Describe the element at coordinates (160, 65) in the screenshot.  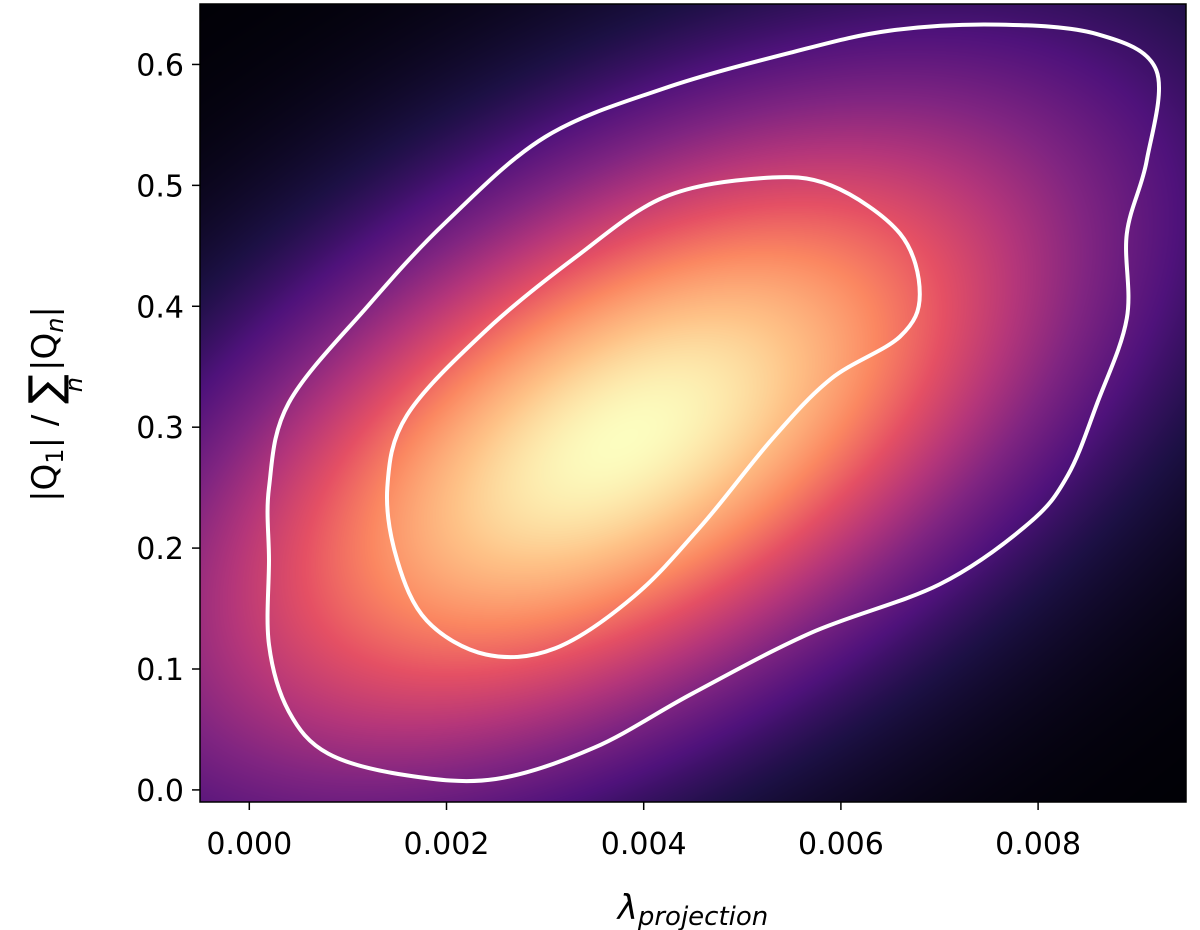
I see `y-tick-label: 0.6` at that location.